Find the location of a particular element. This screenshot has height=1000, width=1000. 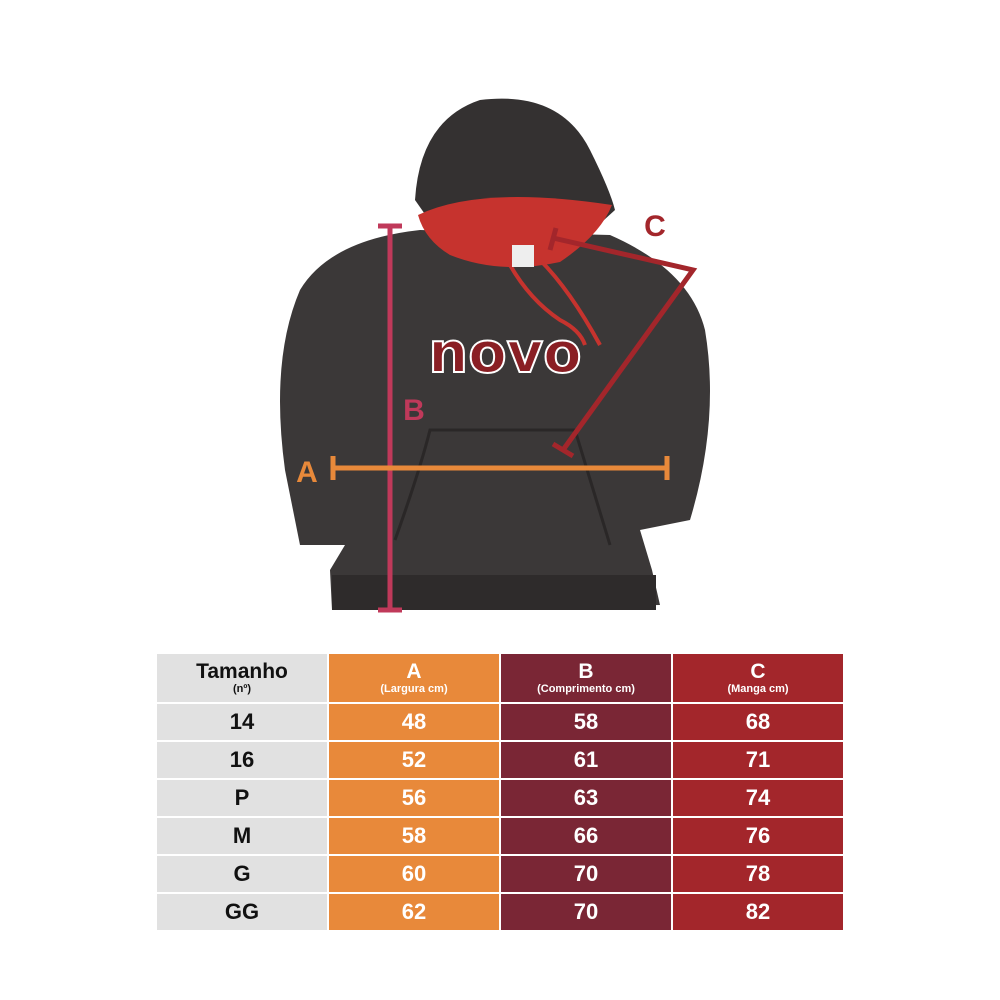

header-sub: (Comprimento cm) is located at coordinates (586, 688).